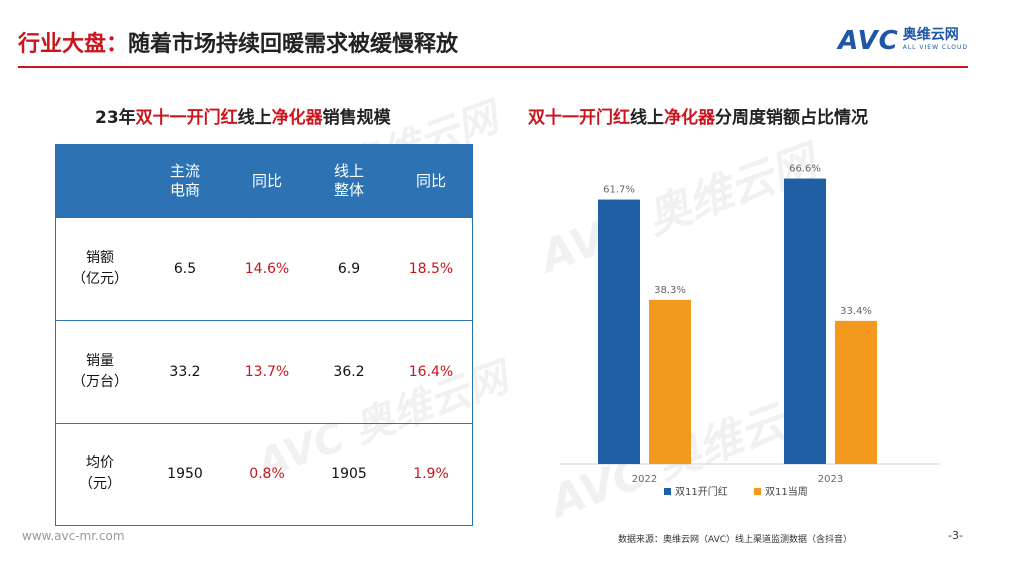 The width and height of the screenshot is (1012, 563). I want to click on row-label: 销量 （万台）, so click(100, 371).